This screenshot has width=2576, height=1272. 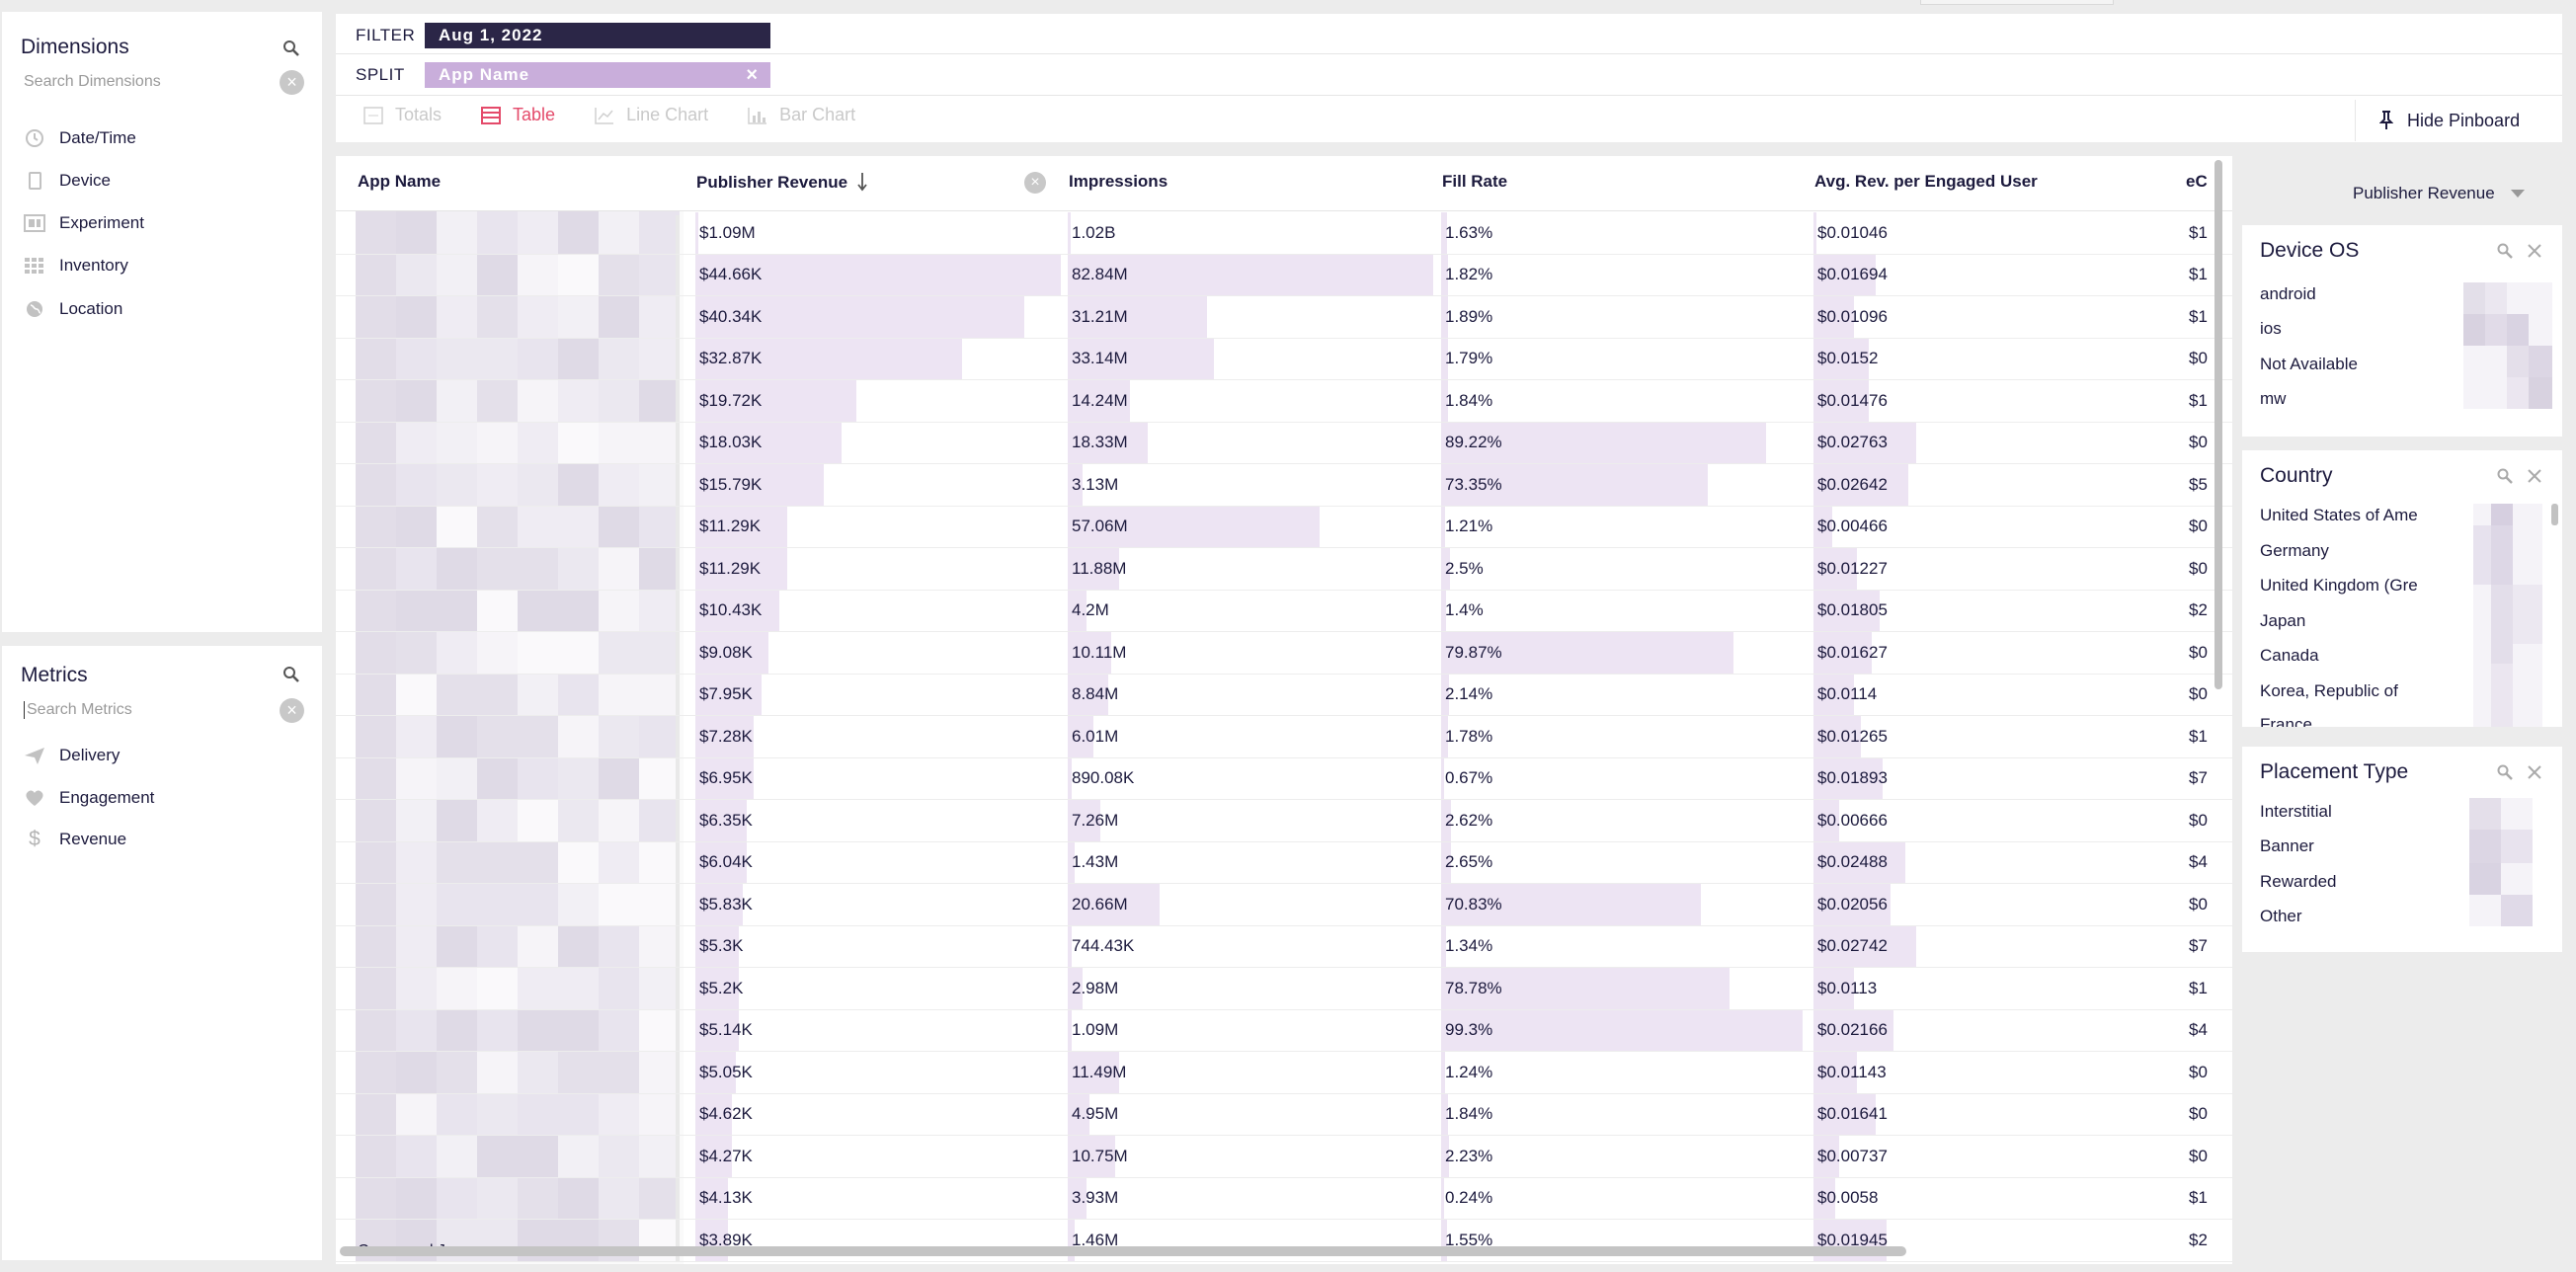 I want to click on cell-value: $0, so click(x=2198, y=652).